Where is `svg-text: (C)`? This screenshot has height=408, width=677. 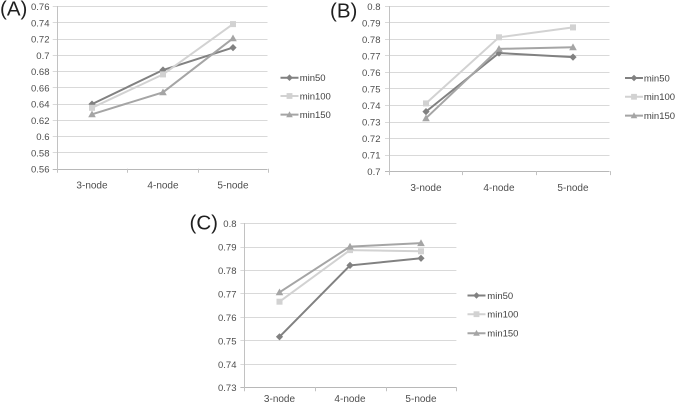 svg-text: (C) is located at coordinates (204, 223).